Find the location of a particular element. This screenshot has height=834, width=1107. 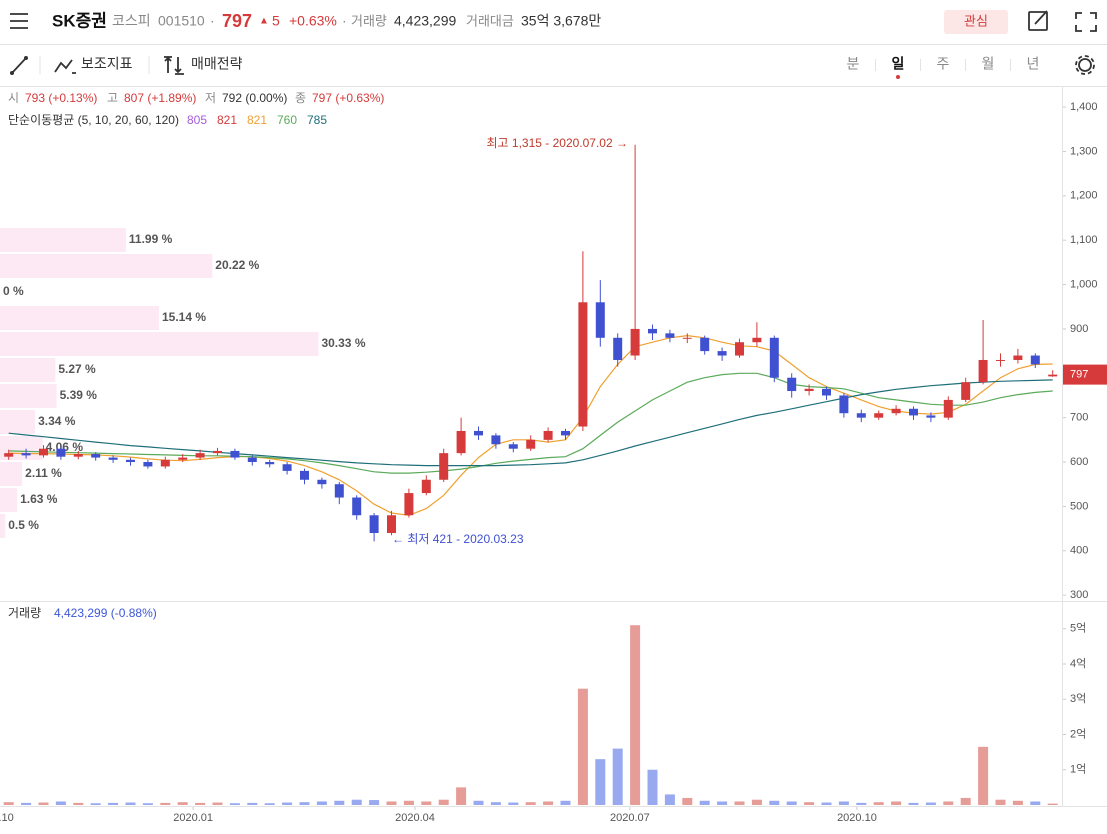

y-tick-label: 400 is located at coordinates (1079, 551).